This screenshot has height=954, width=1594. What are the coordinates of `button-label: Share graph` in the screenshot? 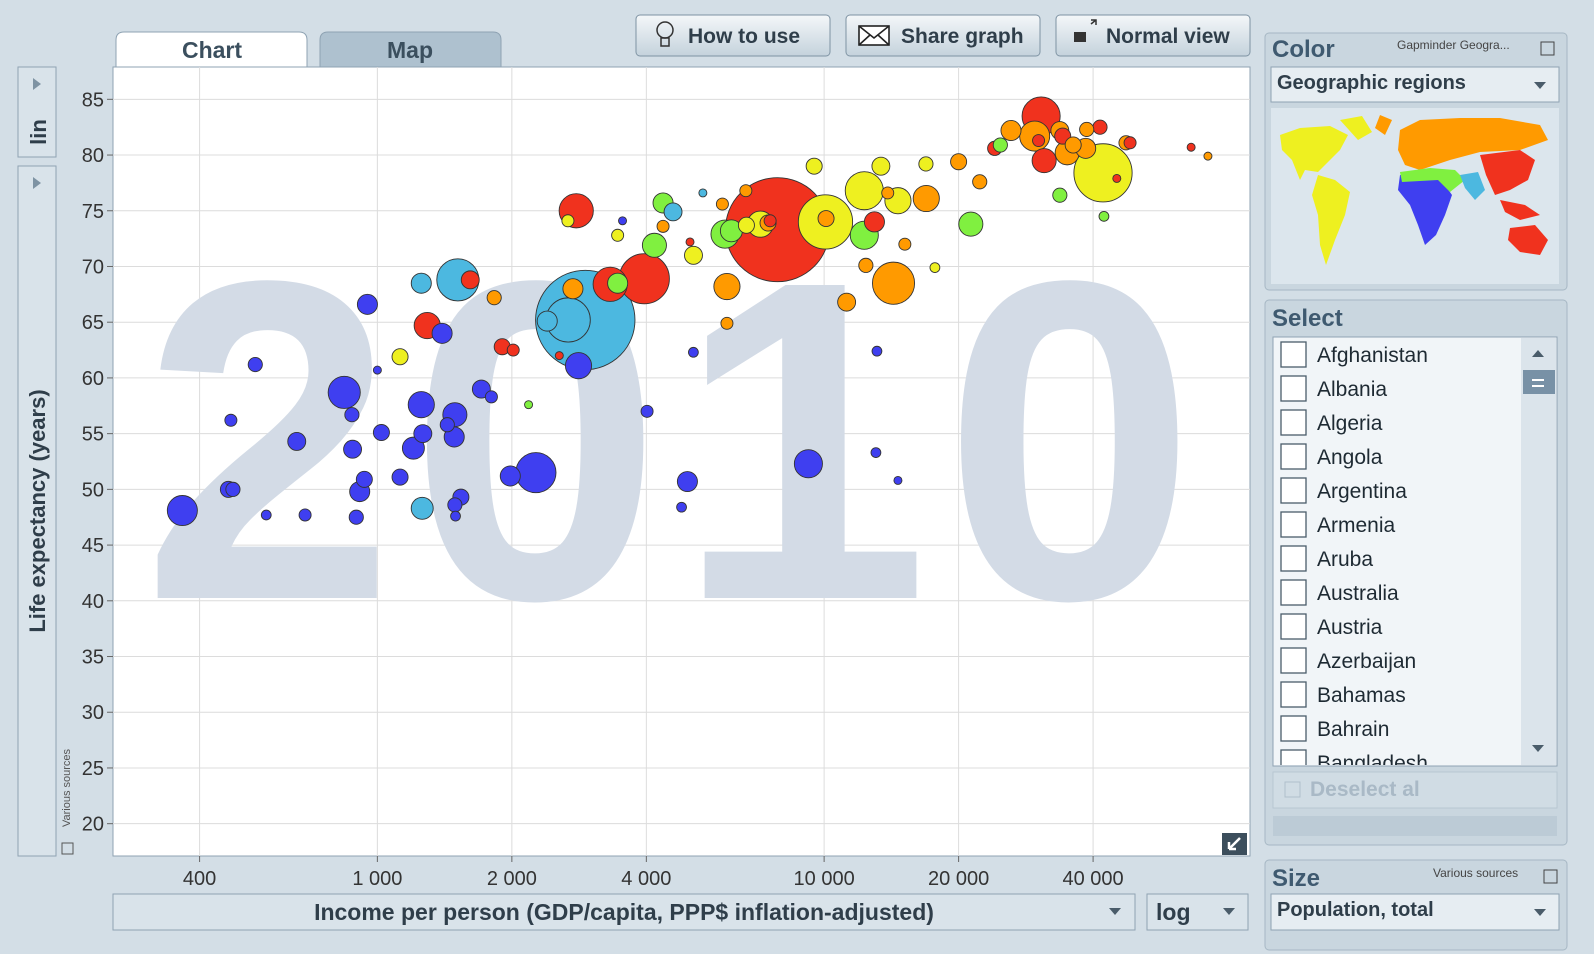 It's located at (962, 36).